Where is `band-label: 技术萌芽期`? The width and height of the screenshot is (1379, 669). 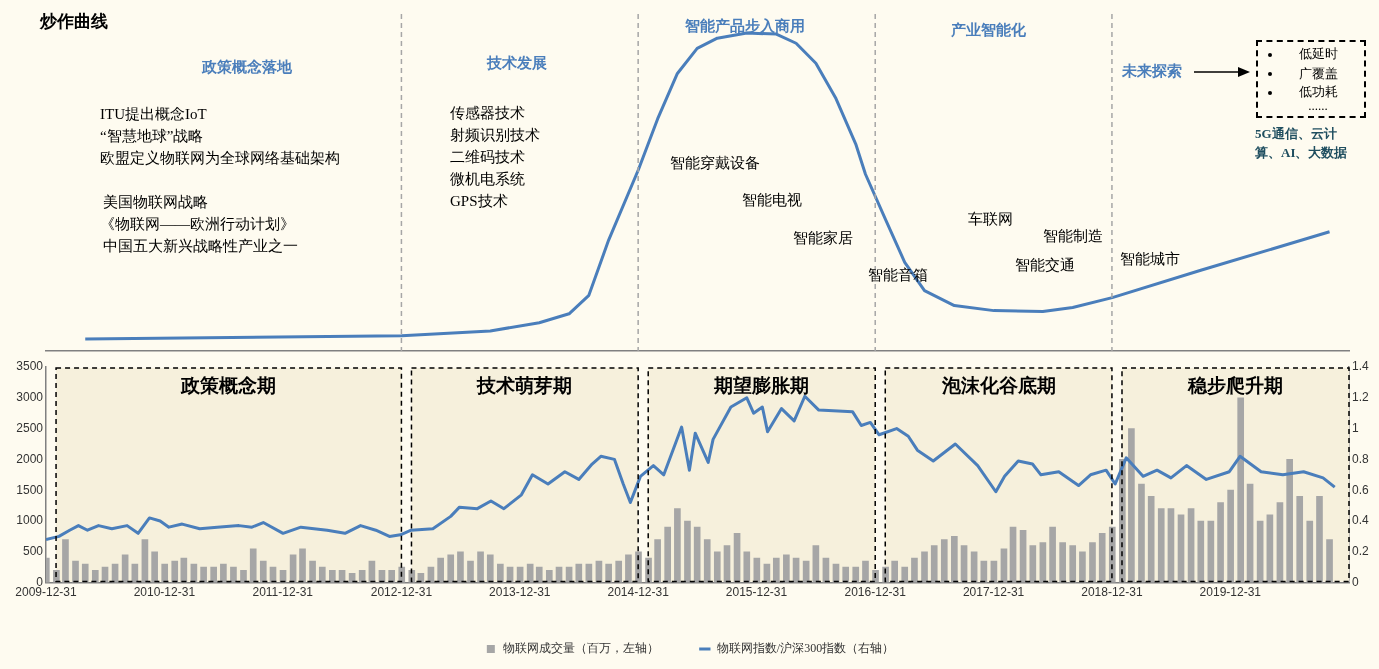 band-label: 技术萌芽期 is located at coordinates (524, 385).